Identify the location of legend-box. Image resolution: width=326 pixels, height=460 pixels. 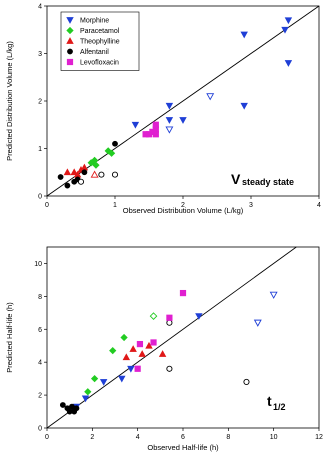
(100, 41).